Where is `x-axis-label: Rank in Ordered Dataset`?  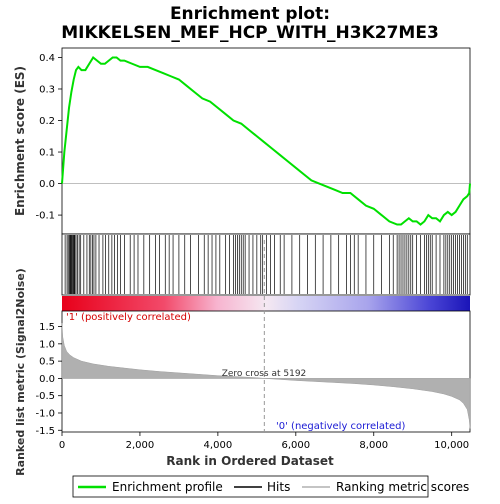 x-axis-label: Rank in Ordered Dataset is located at coordinates (250, 461).